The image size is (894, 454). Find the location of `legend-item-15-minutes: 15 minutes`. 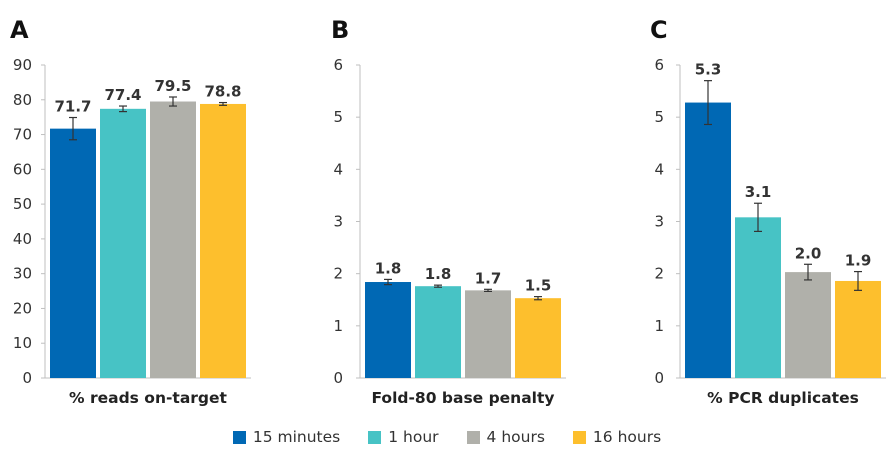

legend-item-15-minutes: 15 minutes is located at coordinates (286, 437).